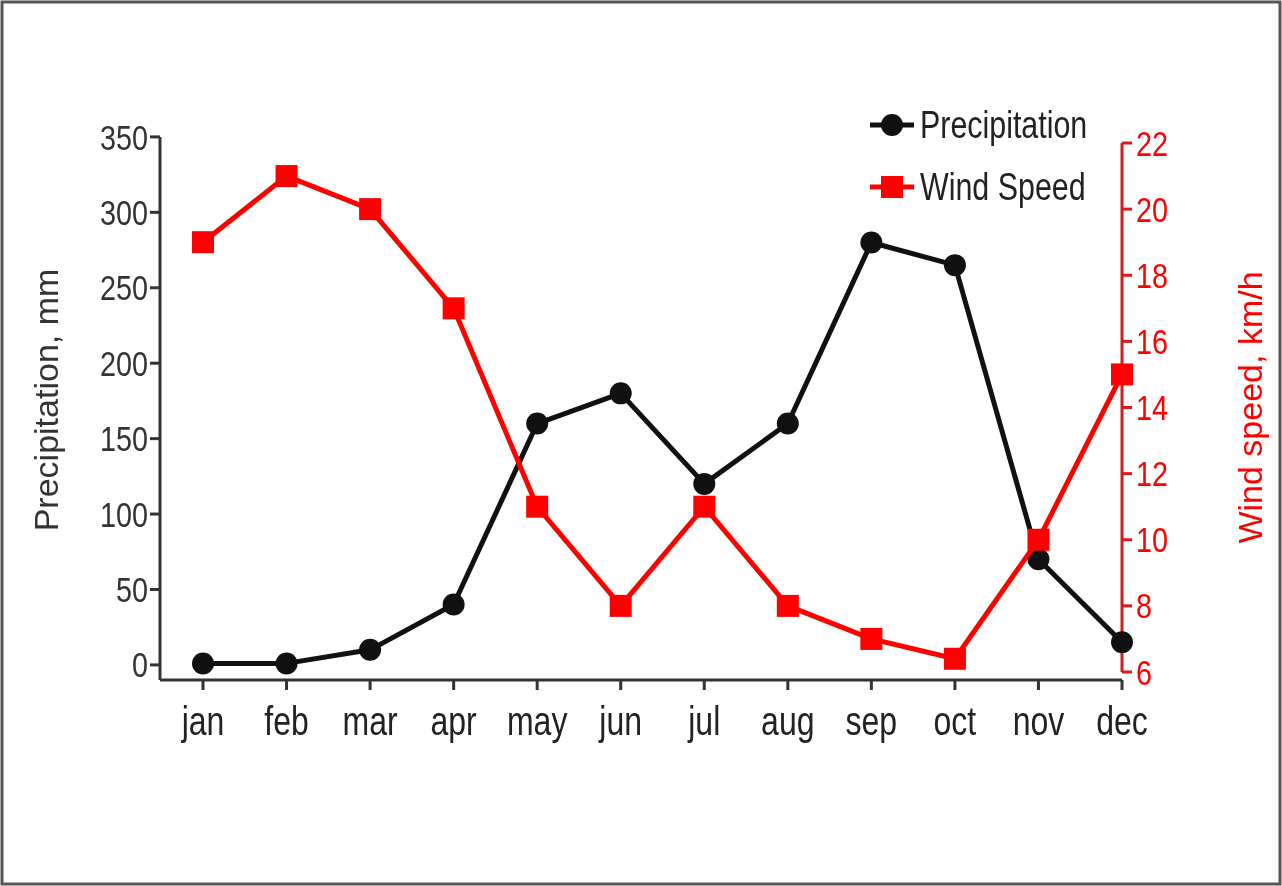  I want to click on x-tick-label: jun, so click(620, 721).